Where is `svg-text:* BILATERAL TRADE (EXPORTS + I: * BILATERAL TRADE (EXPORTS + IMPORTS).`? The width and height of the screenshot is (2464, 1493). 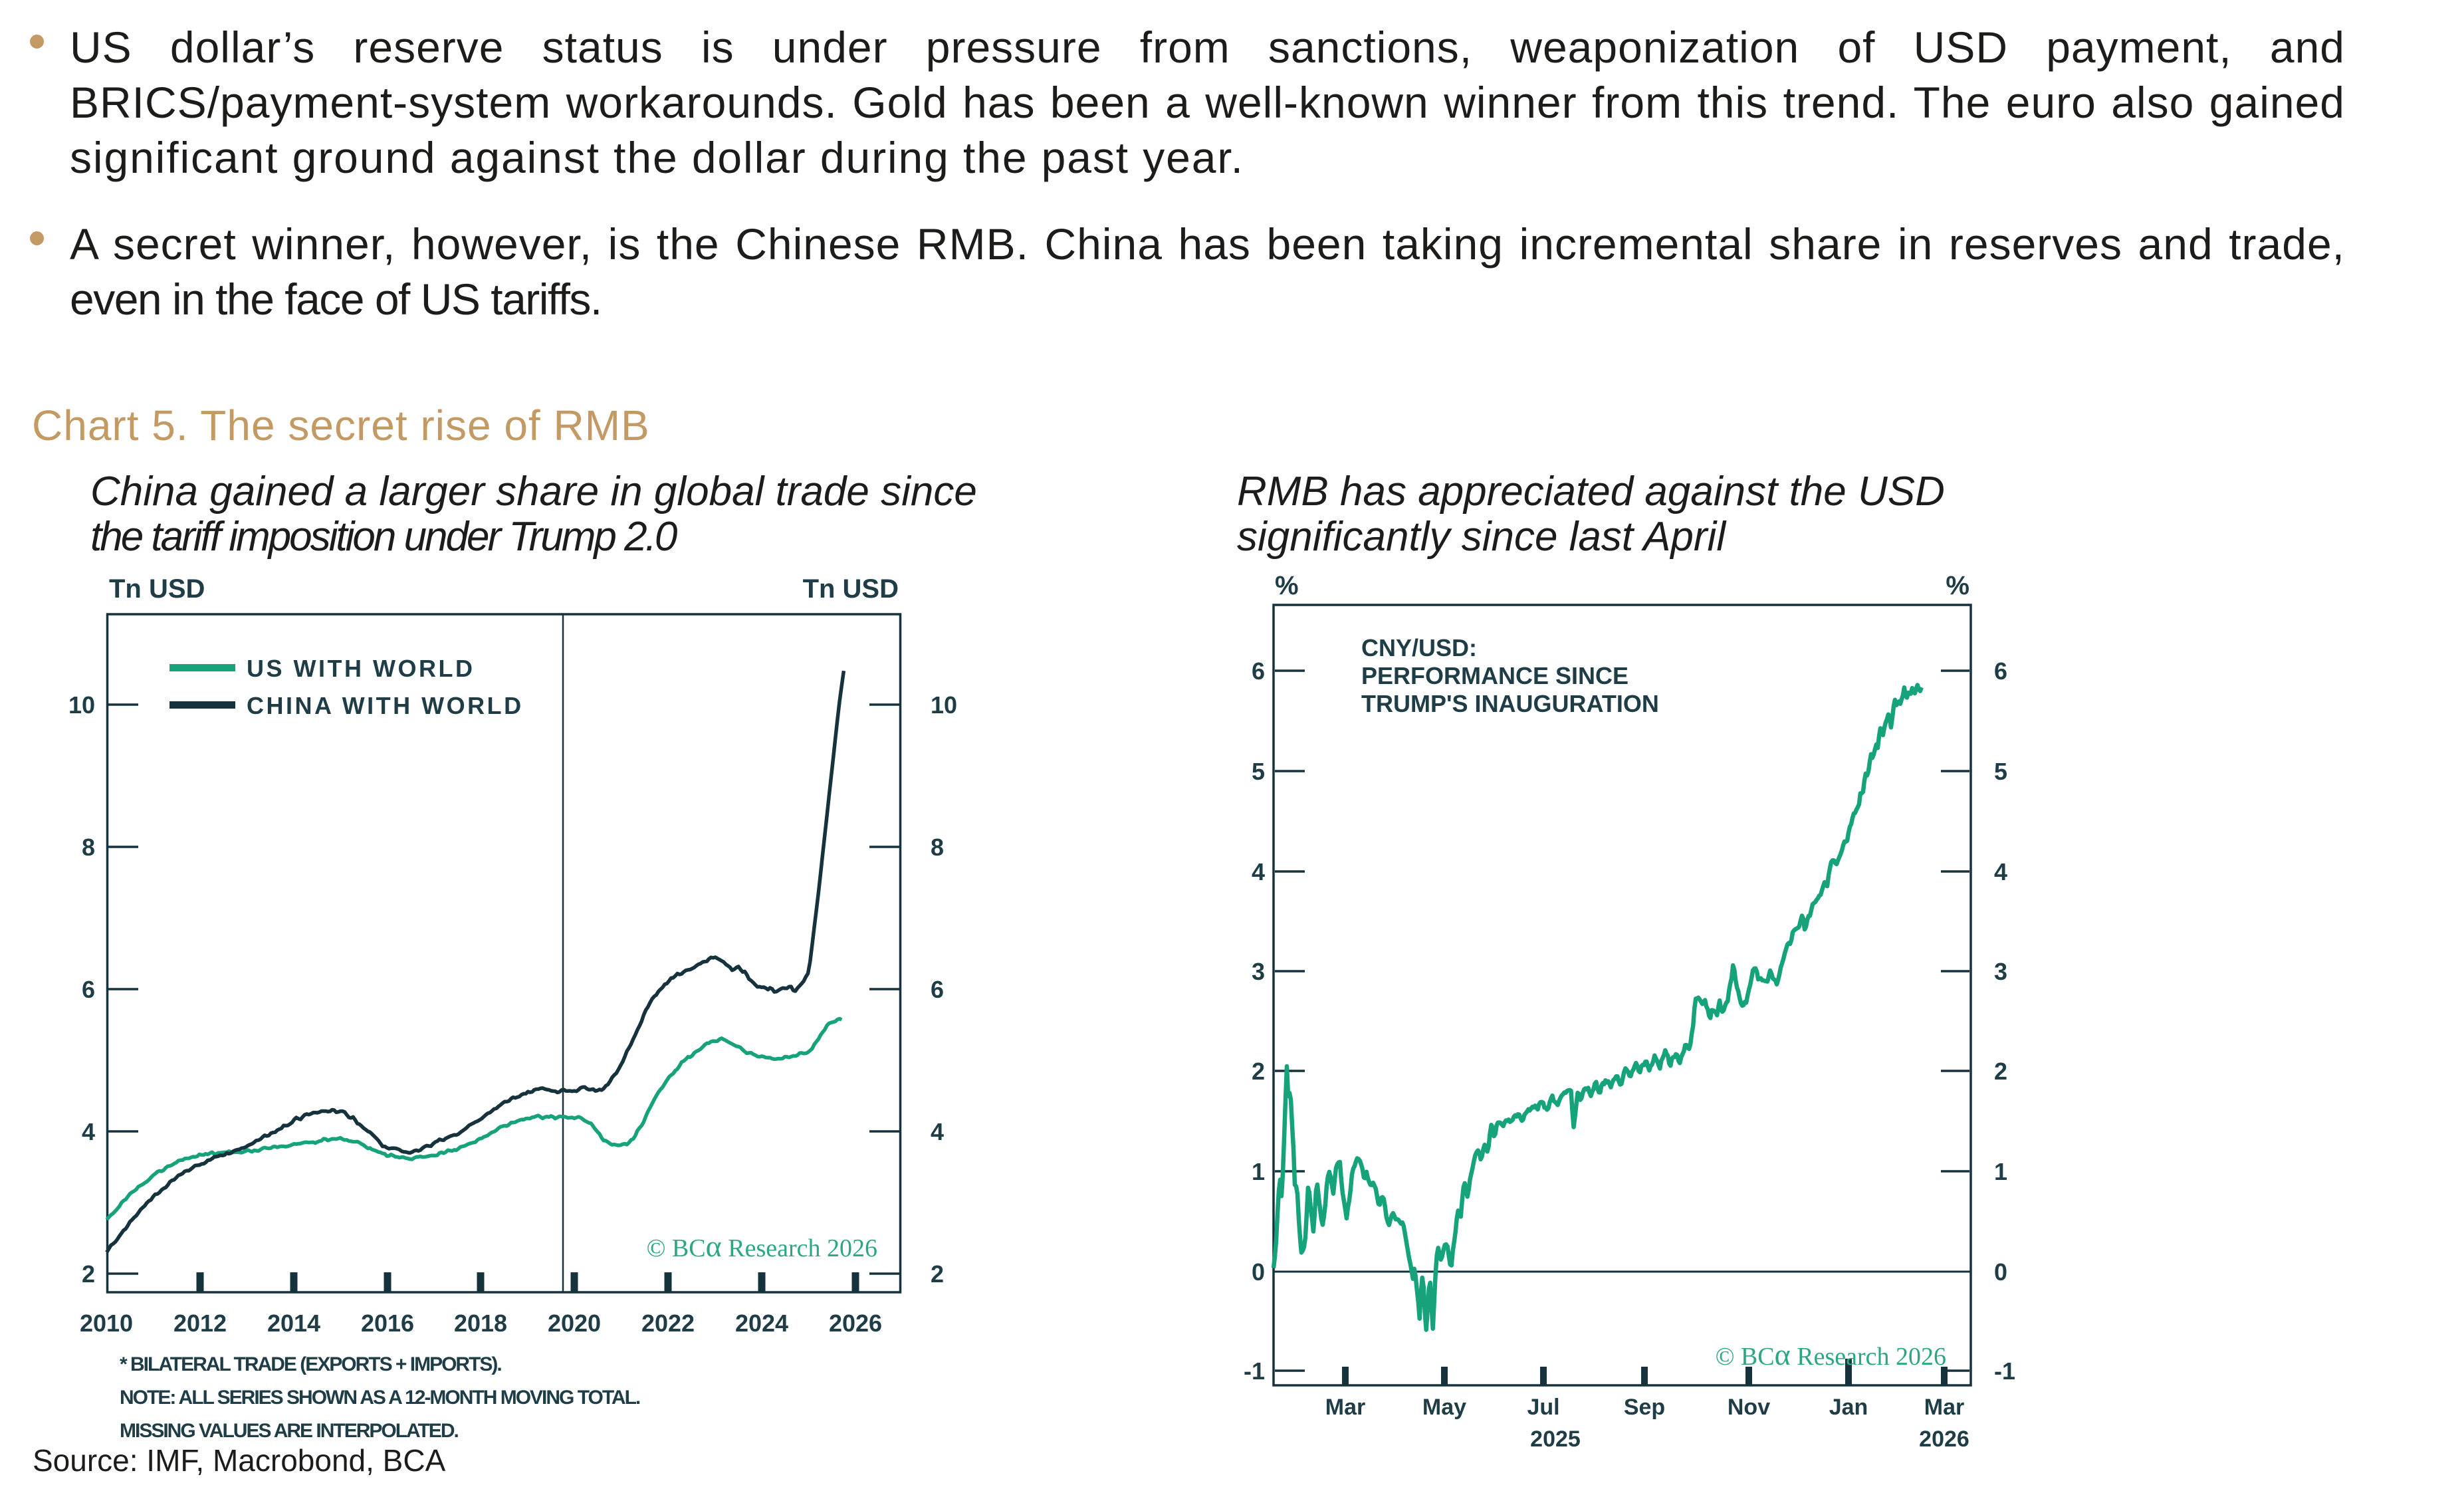 svg-text:* BILATERAL TRADE (EXPORTS + I: * BILATERAL TRADE (EXPORTS + IMPORTS). is located at coordinates (310, 1364).